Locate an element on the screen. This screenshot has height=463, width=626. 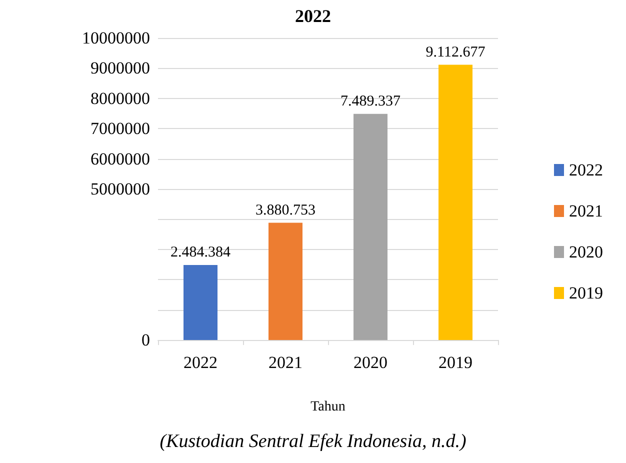
x-tick-label: 2021 is located at coordinates (285, 362).